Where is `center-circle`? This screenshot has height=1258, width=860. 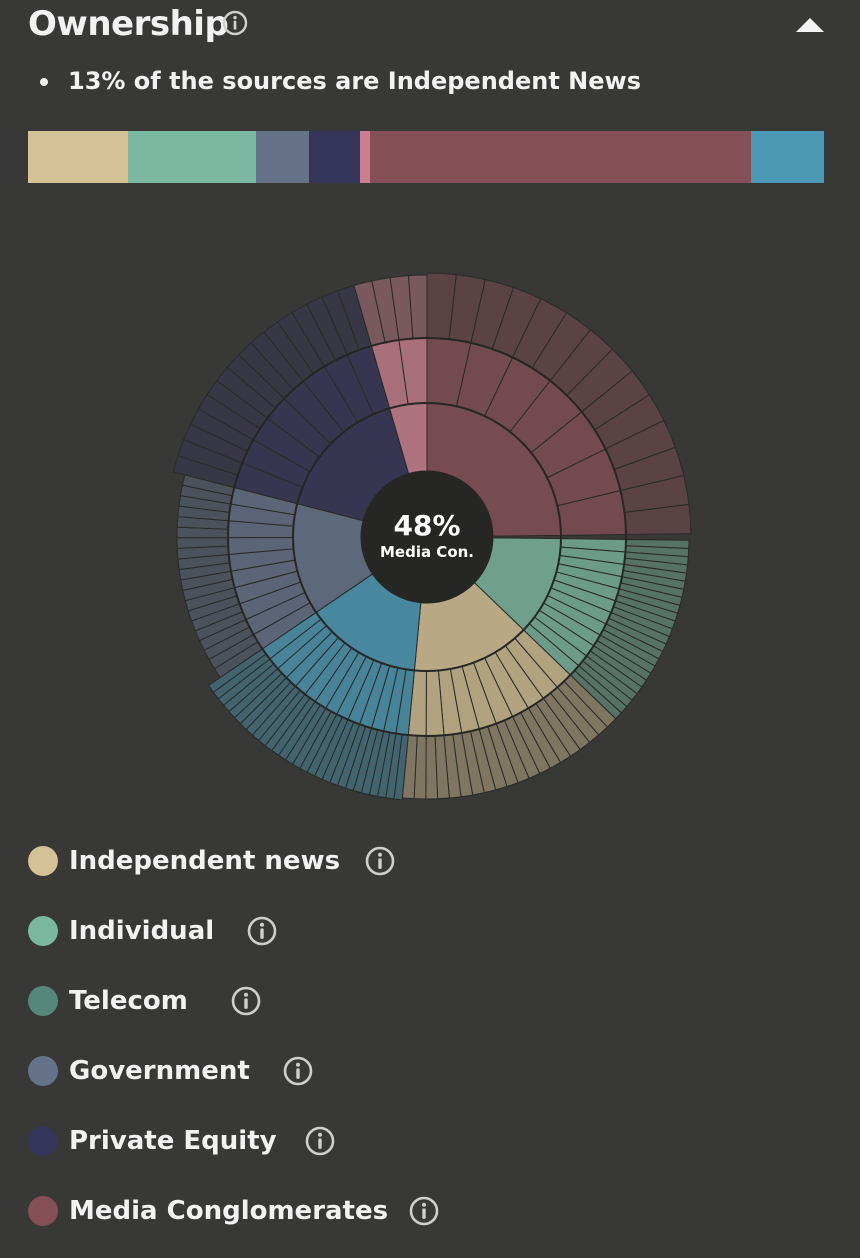 center-circle is located at coordinates (427, 537).